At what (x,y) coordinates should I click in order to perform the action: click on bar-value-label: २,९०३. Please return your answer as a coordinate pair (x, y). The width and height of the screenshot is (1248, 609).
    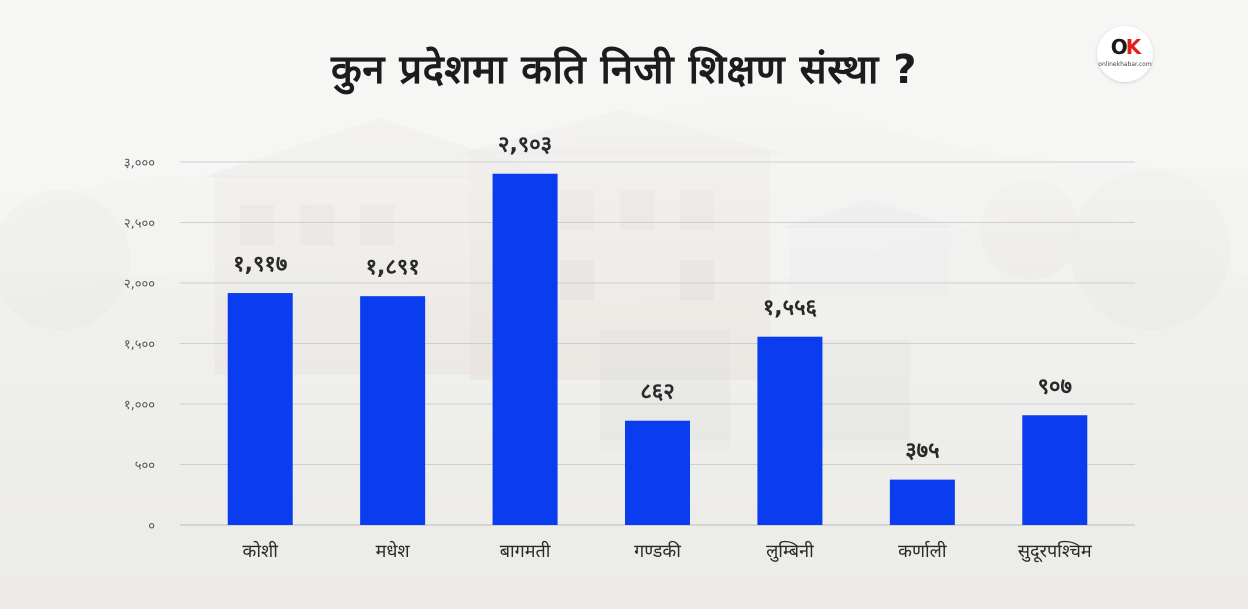
    Looking at the image, I should click on (525, 145).